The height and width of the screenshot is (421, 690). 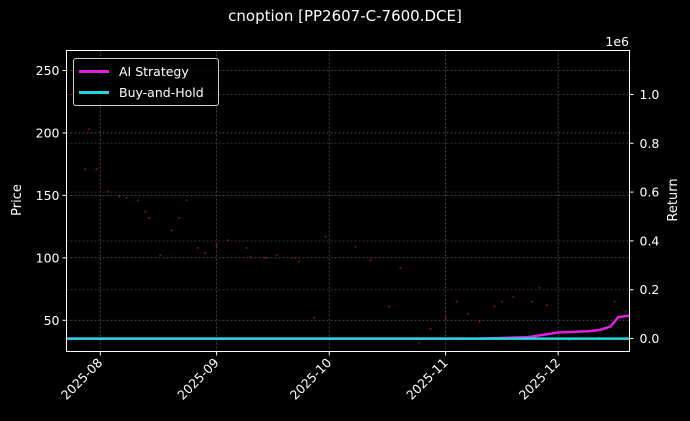 I want to click on y2-tick-label: 0.4, so click(x=650, y=240).